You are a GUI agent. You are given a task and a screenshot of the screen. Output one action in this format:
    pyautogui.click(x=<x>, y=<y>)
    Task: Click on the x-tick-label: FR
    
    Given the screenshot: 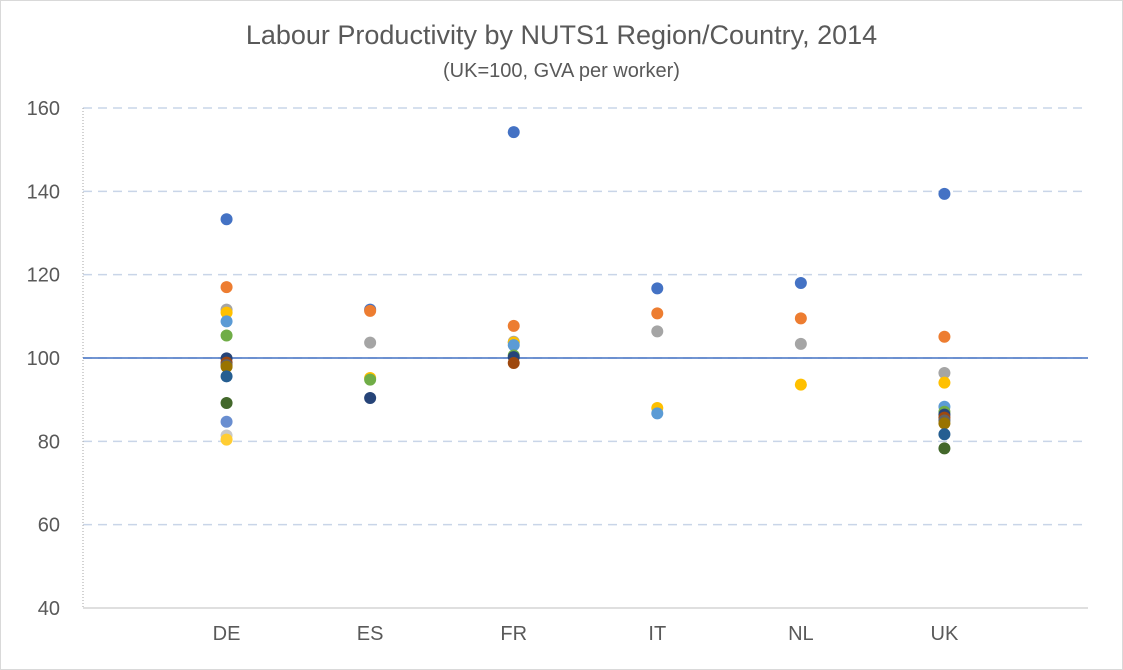 What is the action you would take?
    pyautogui.click(x=513, y=634)
    